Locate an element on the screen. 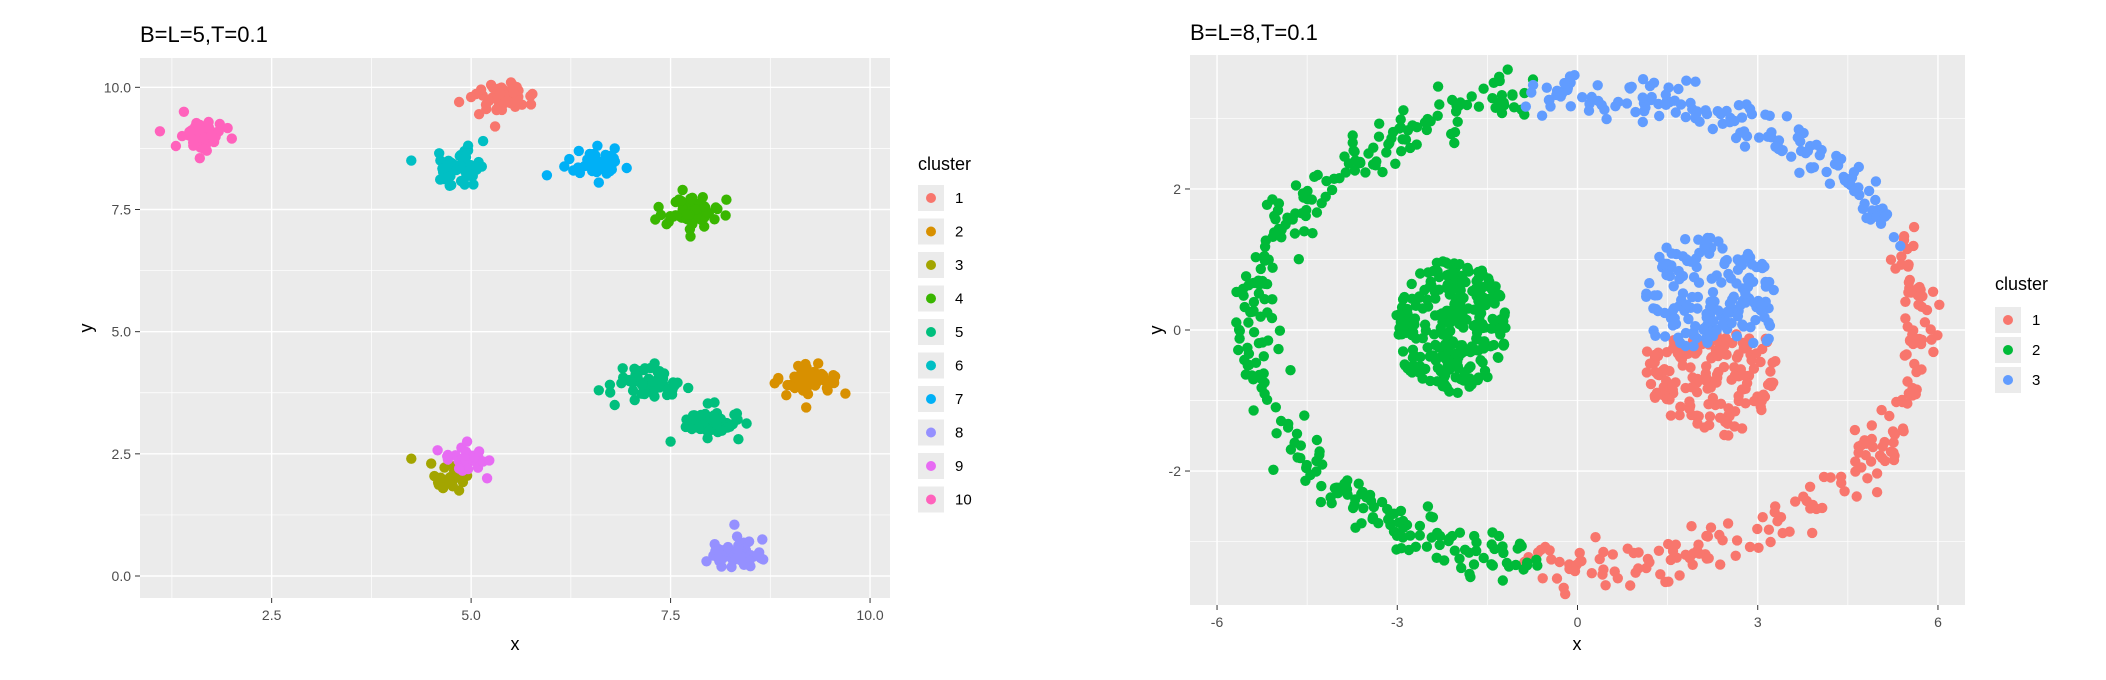 This screenshot has height=680, width=2106. x-tick-label: 2.5 is located at coordinates (272, 615).